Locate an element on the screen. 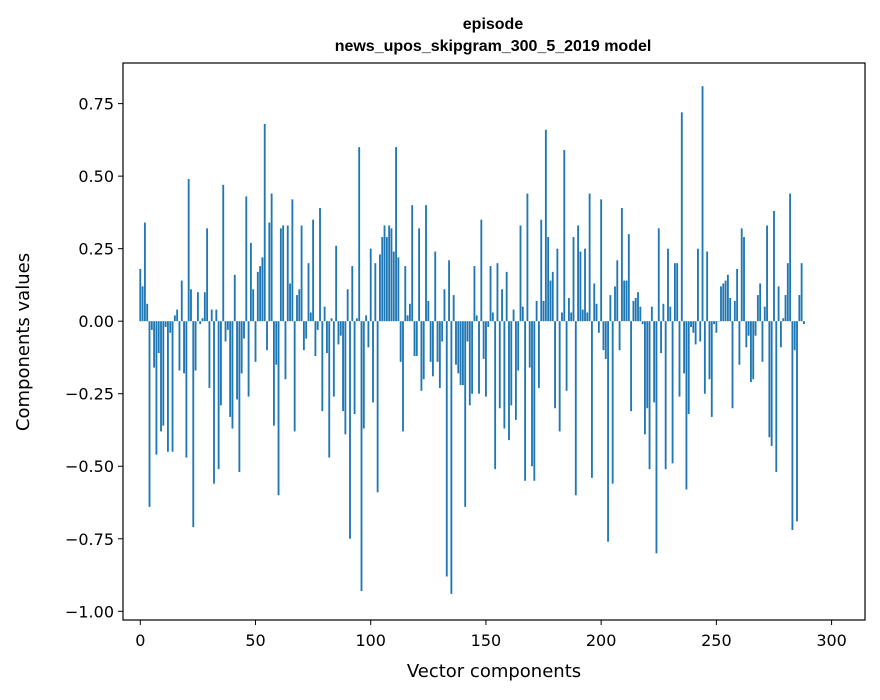 The width and height of the screenshot is (880, 700). x-tick-label: 300 is located at coordinates (831, 640).